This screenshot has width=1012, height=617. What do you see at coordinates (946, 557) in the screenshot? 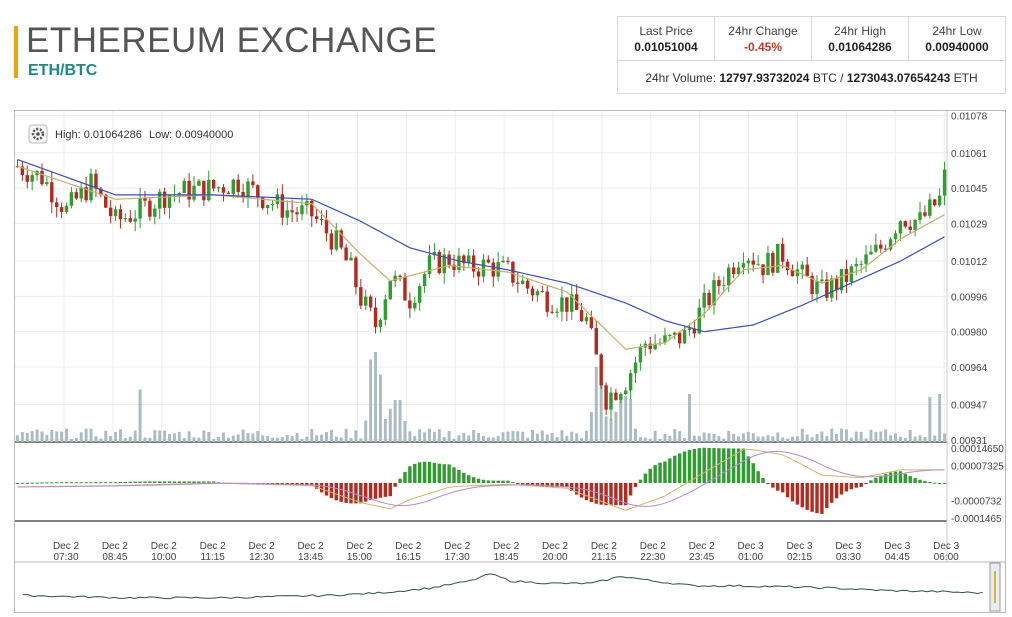
I see `time-tick-time: 06:00` at bounding box center [946, 557].